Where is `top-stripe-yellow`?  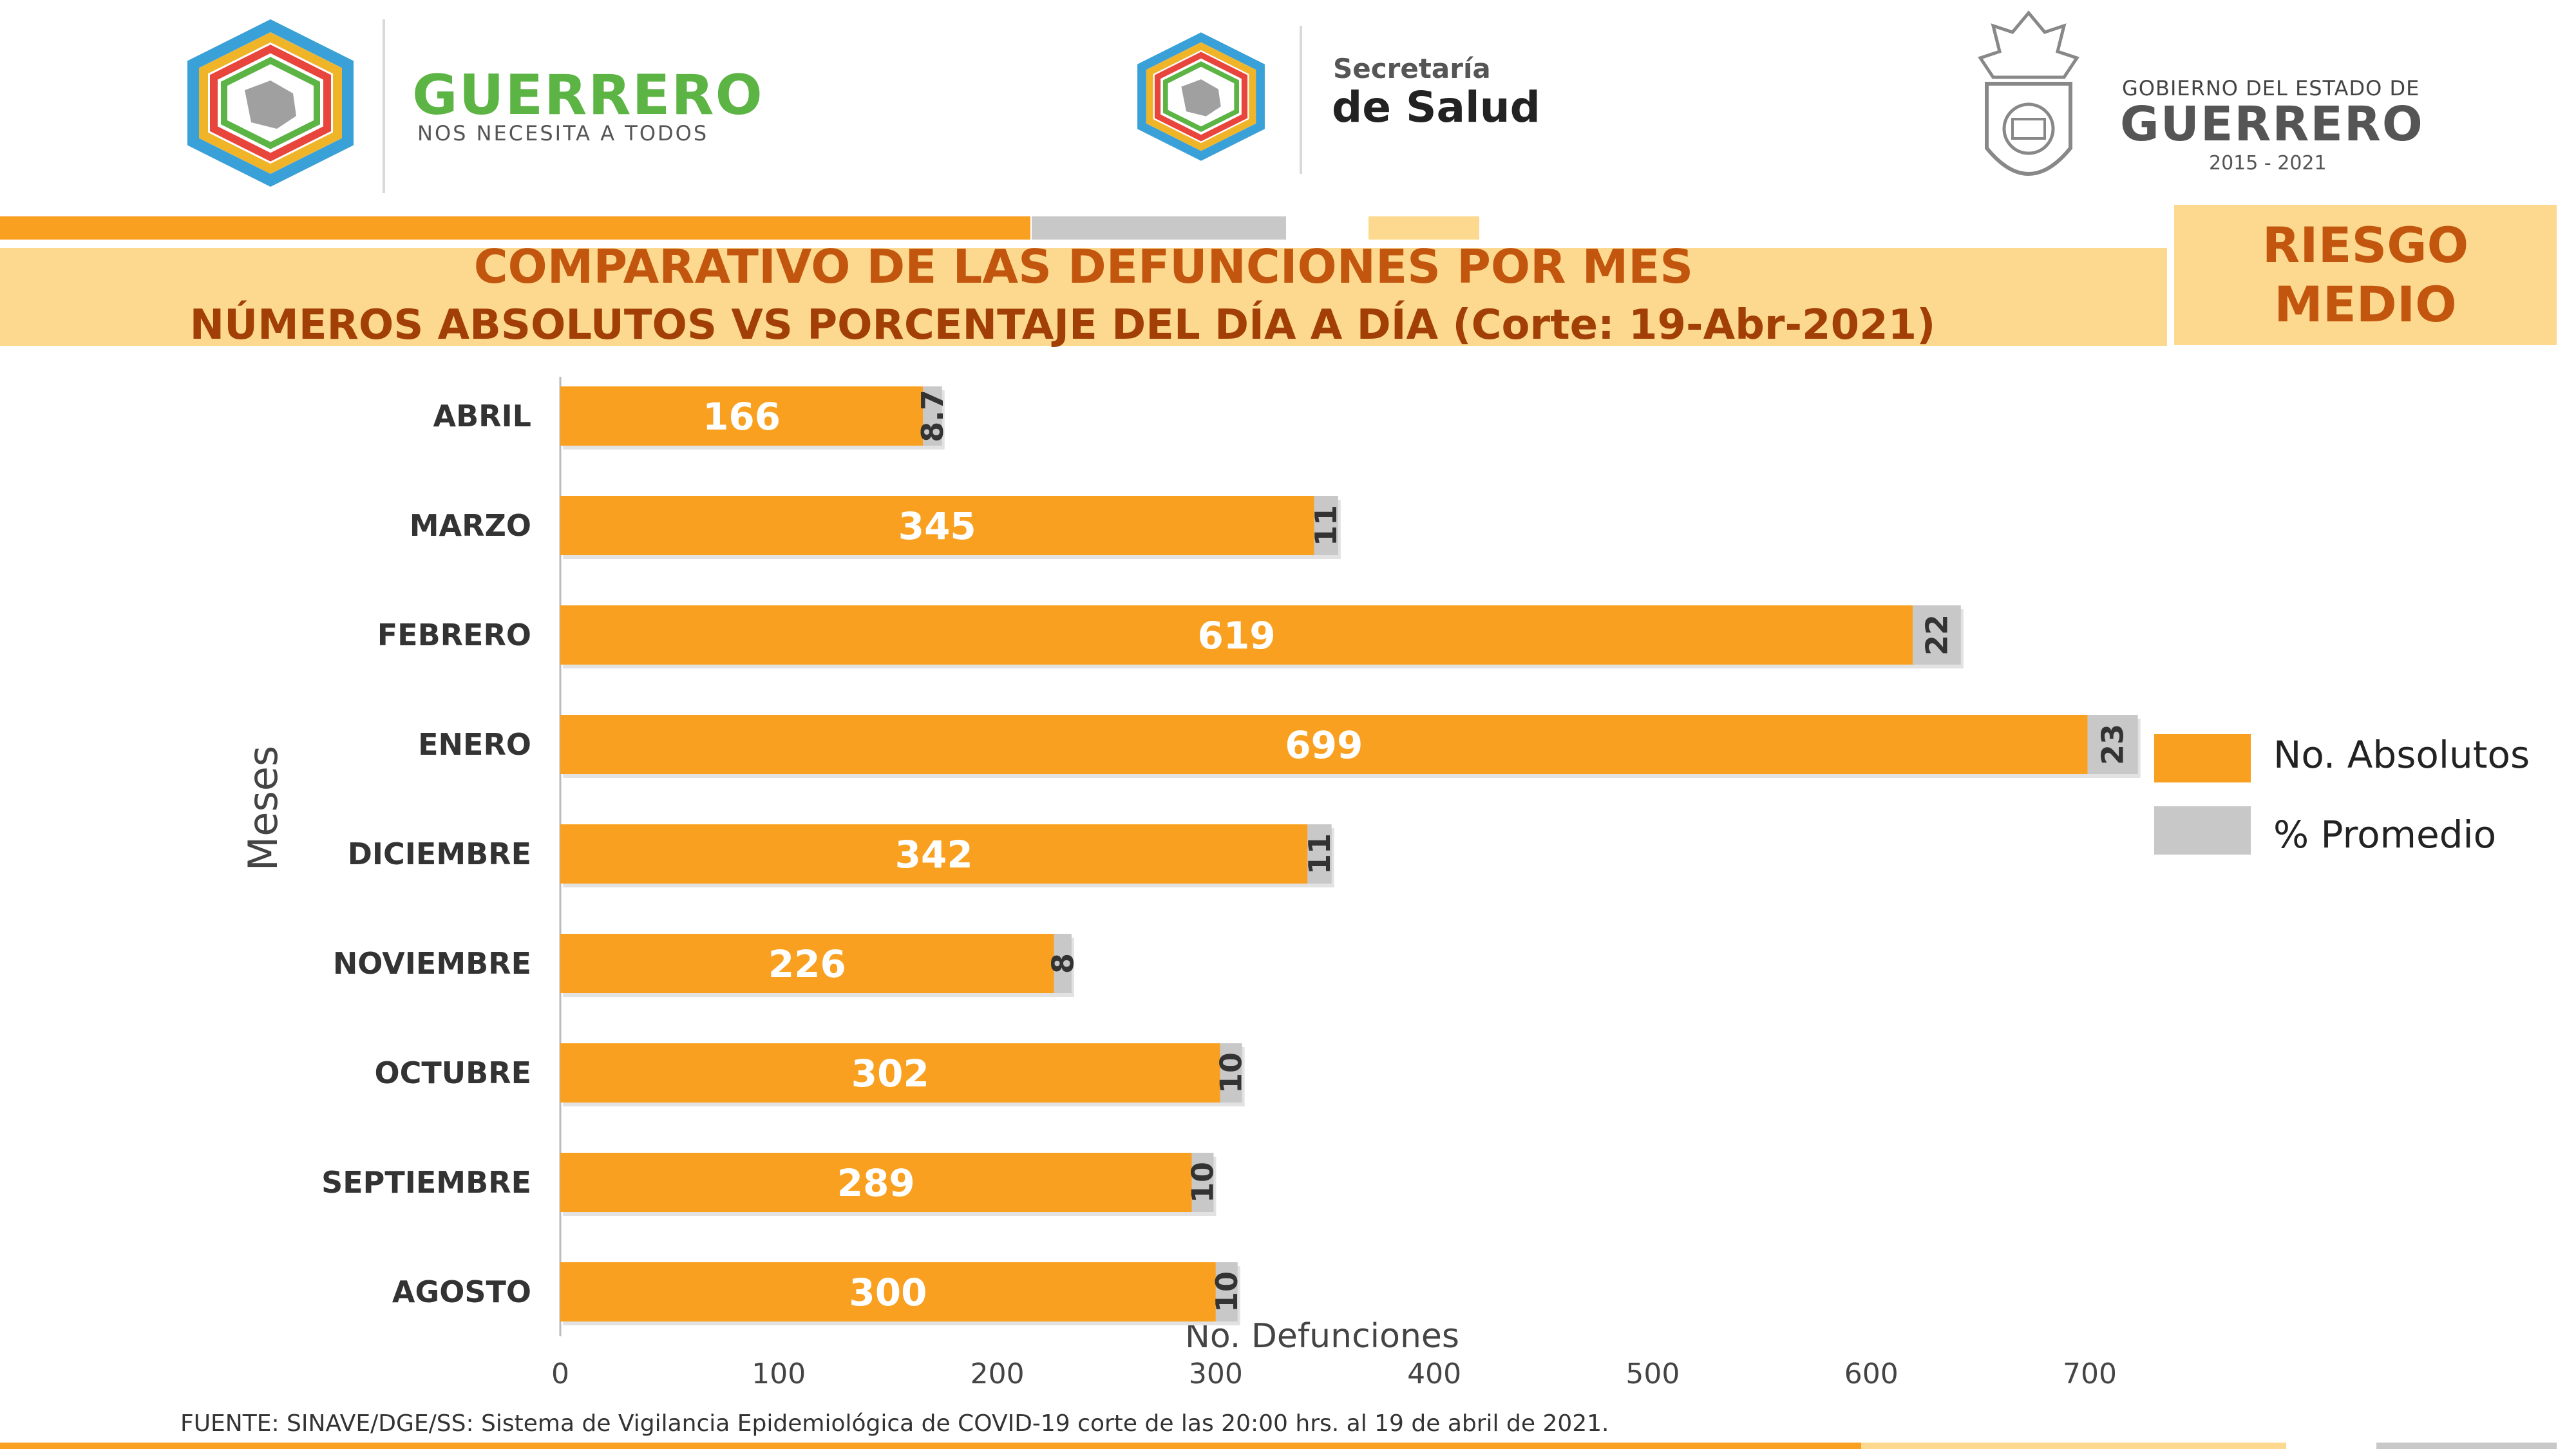
top-stripe-yellow is located at coordinates (1423, 228).